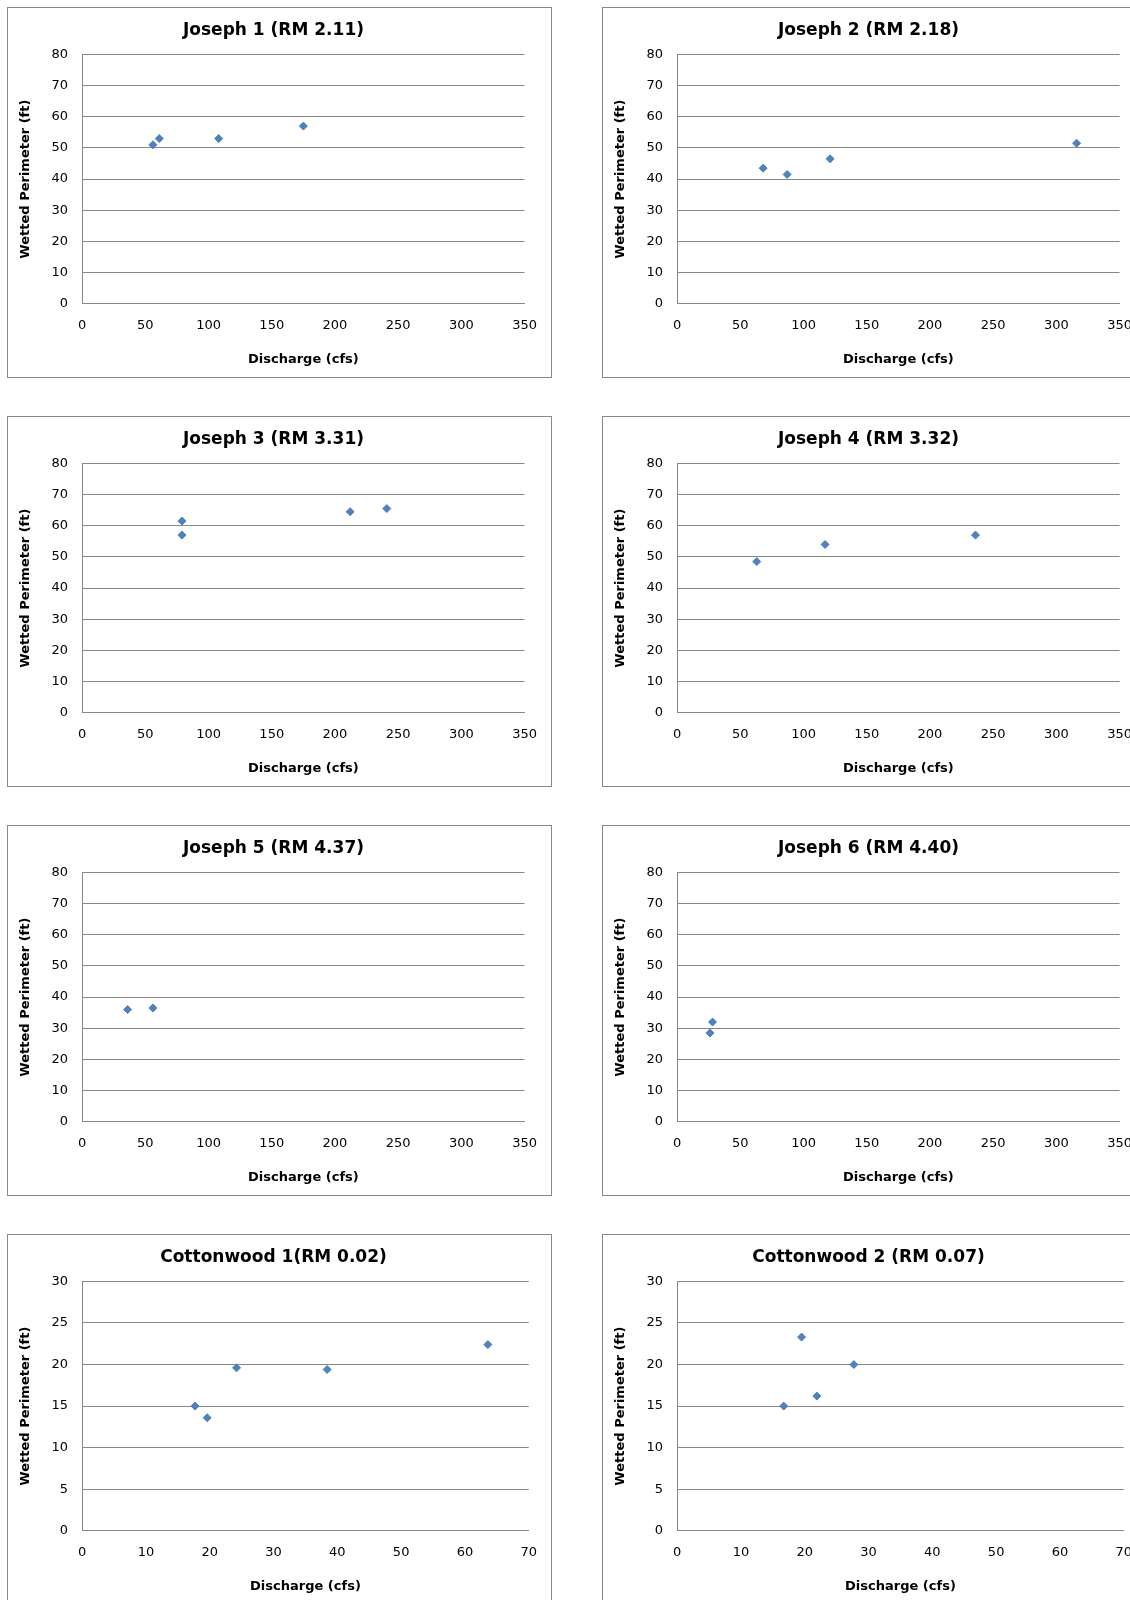 The height and width of the screenshot is (1600, 1130). What do you see at coordinates (60, 1322) in the screenshot?
I see `y-tick-label: 25` at bounding box center [60, 1322].